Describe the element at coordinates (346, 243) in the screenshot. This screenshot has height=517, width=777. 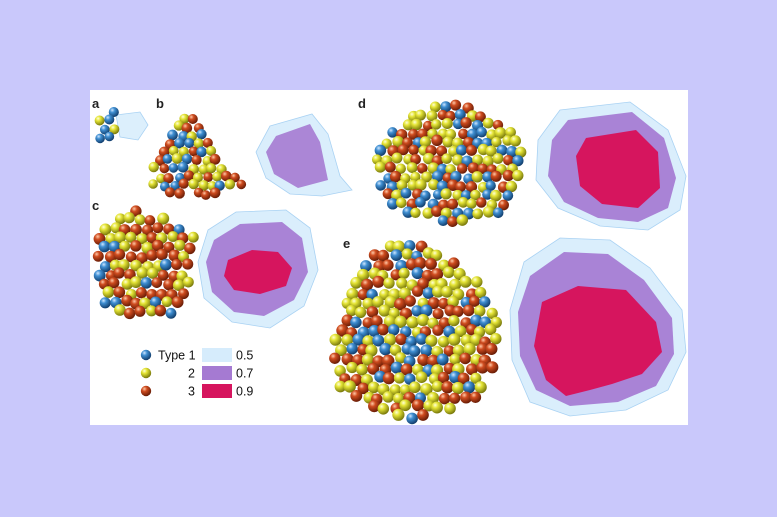
I see `panel-label-e: e` at that location.